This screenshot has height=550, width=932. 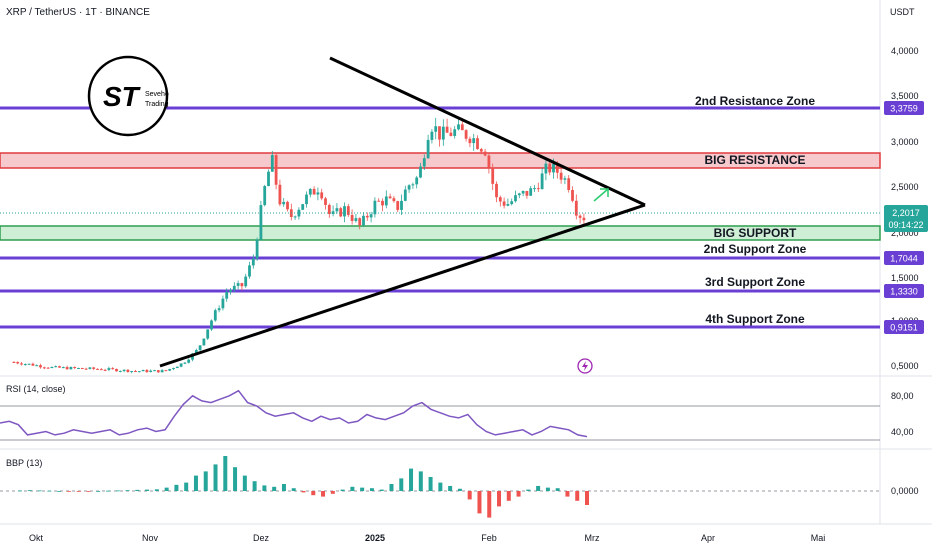 What do you see at coordinates (818, 538) in the screenshot?
I see `time-tick: Mai` at bounding box center [818, 538].